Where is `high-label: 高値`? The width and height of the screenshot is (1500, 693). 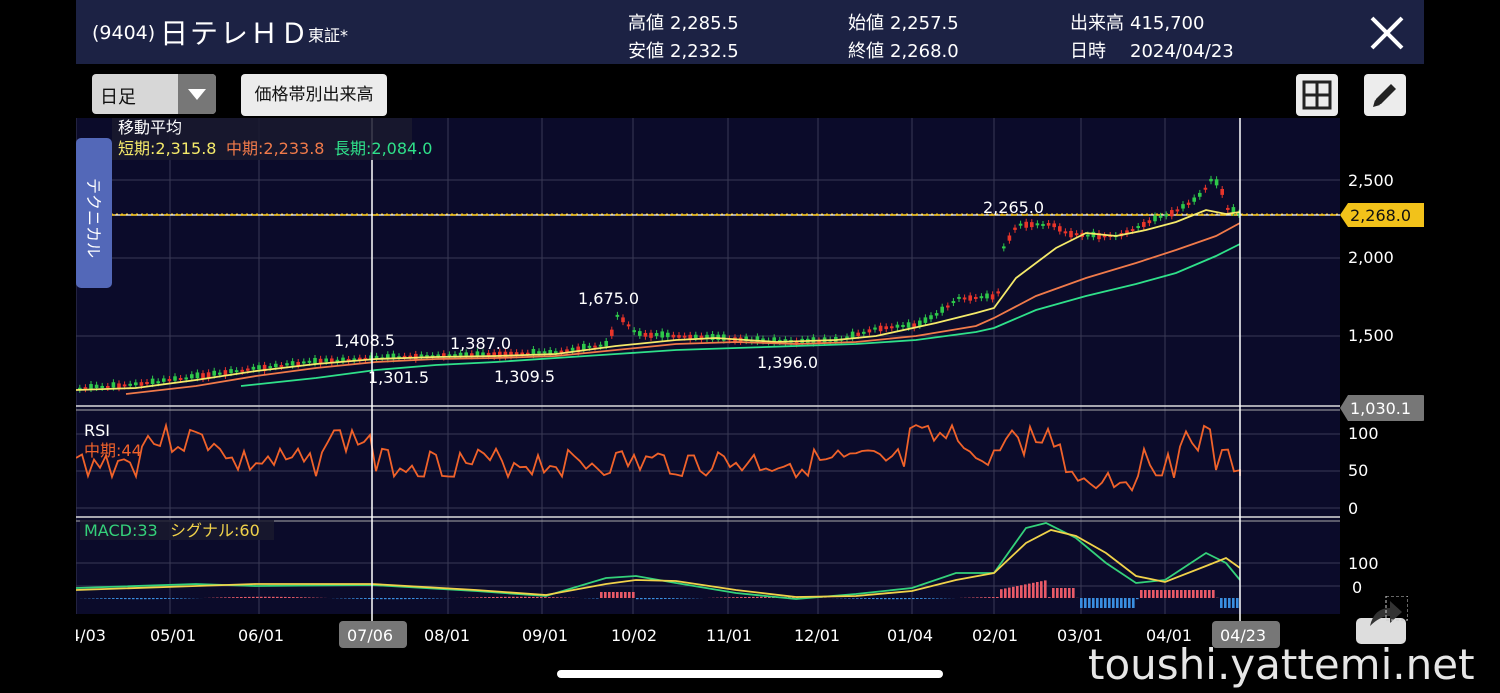 high-label: 高値 is located at coordinates (646, 23).